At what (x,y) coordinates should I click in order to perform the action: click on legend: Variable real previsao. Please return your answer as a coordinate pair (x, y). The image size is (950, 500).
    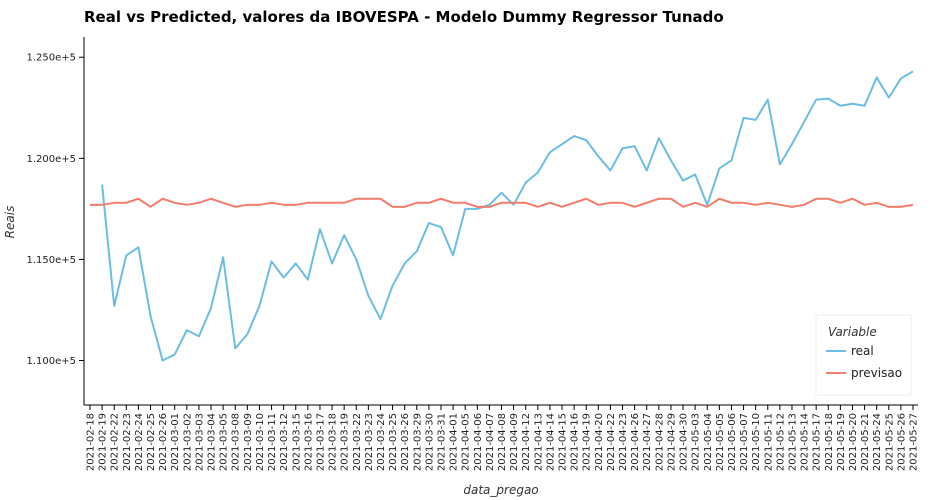
    Looking at the image, I should click on (863, 355).